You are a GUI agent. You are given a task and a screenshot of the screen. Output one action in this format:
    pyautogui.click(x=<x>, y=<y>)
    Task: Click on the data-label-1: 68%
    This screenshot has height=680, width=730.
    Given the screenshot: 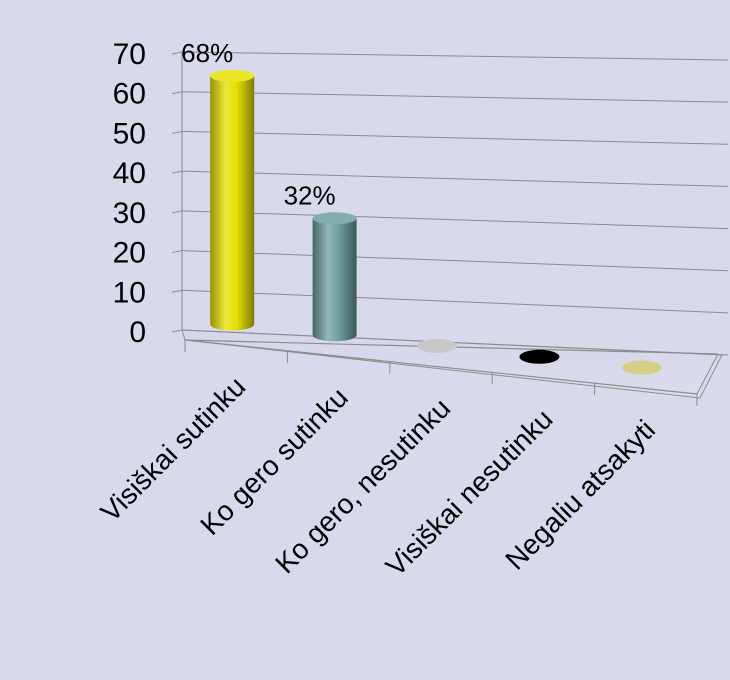 What is the action you would take?
    pyautogui.click(x=207, y=53)
    